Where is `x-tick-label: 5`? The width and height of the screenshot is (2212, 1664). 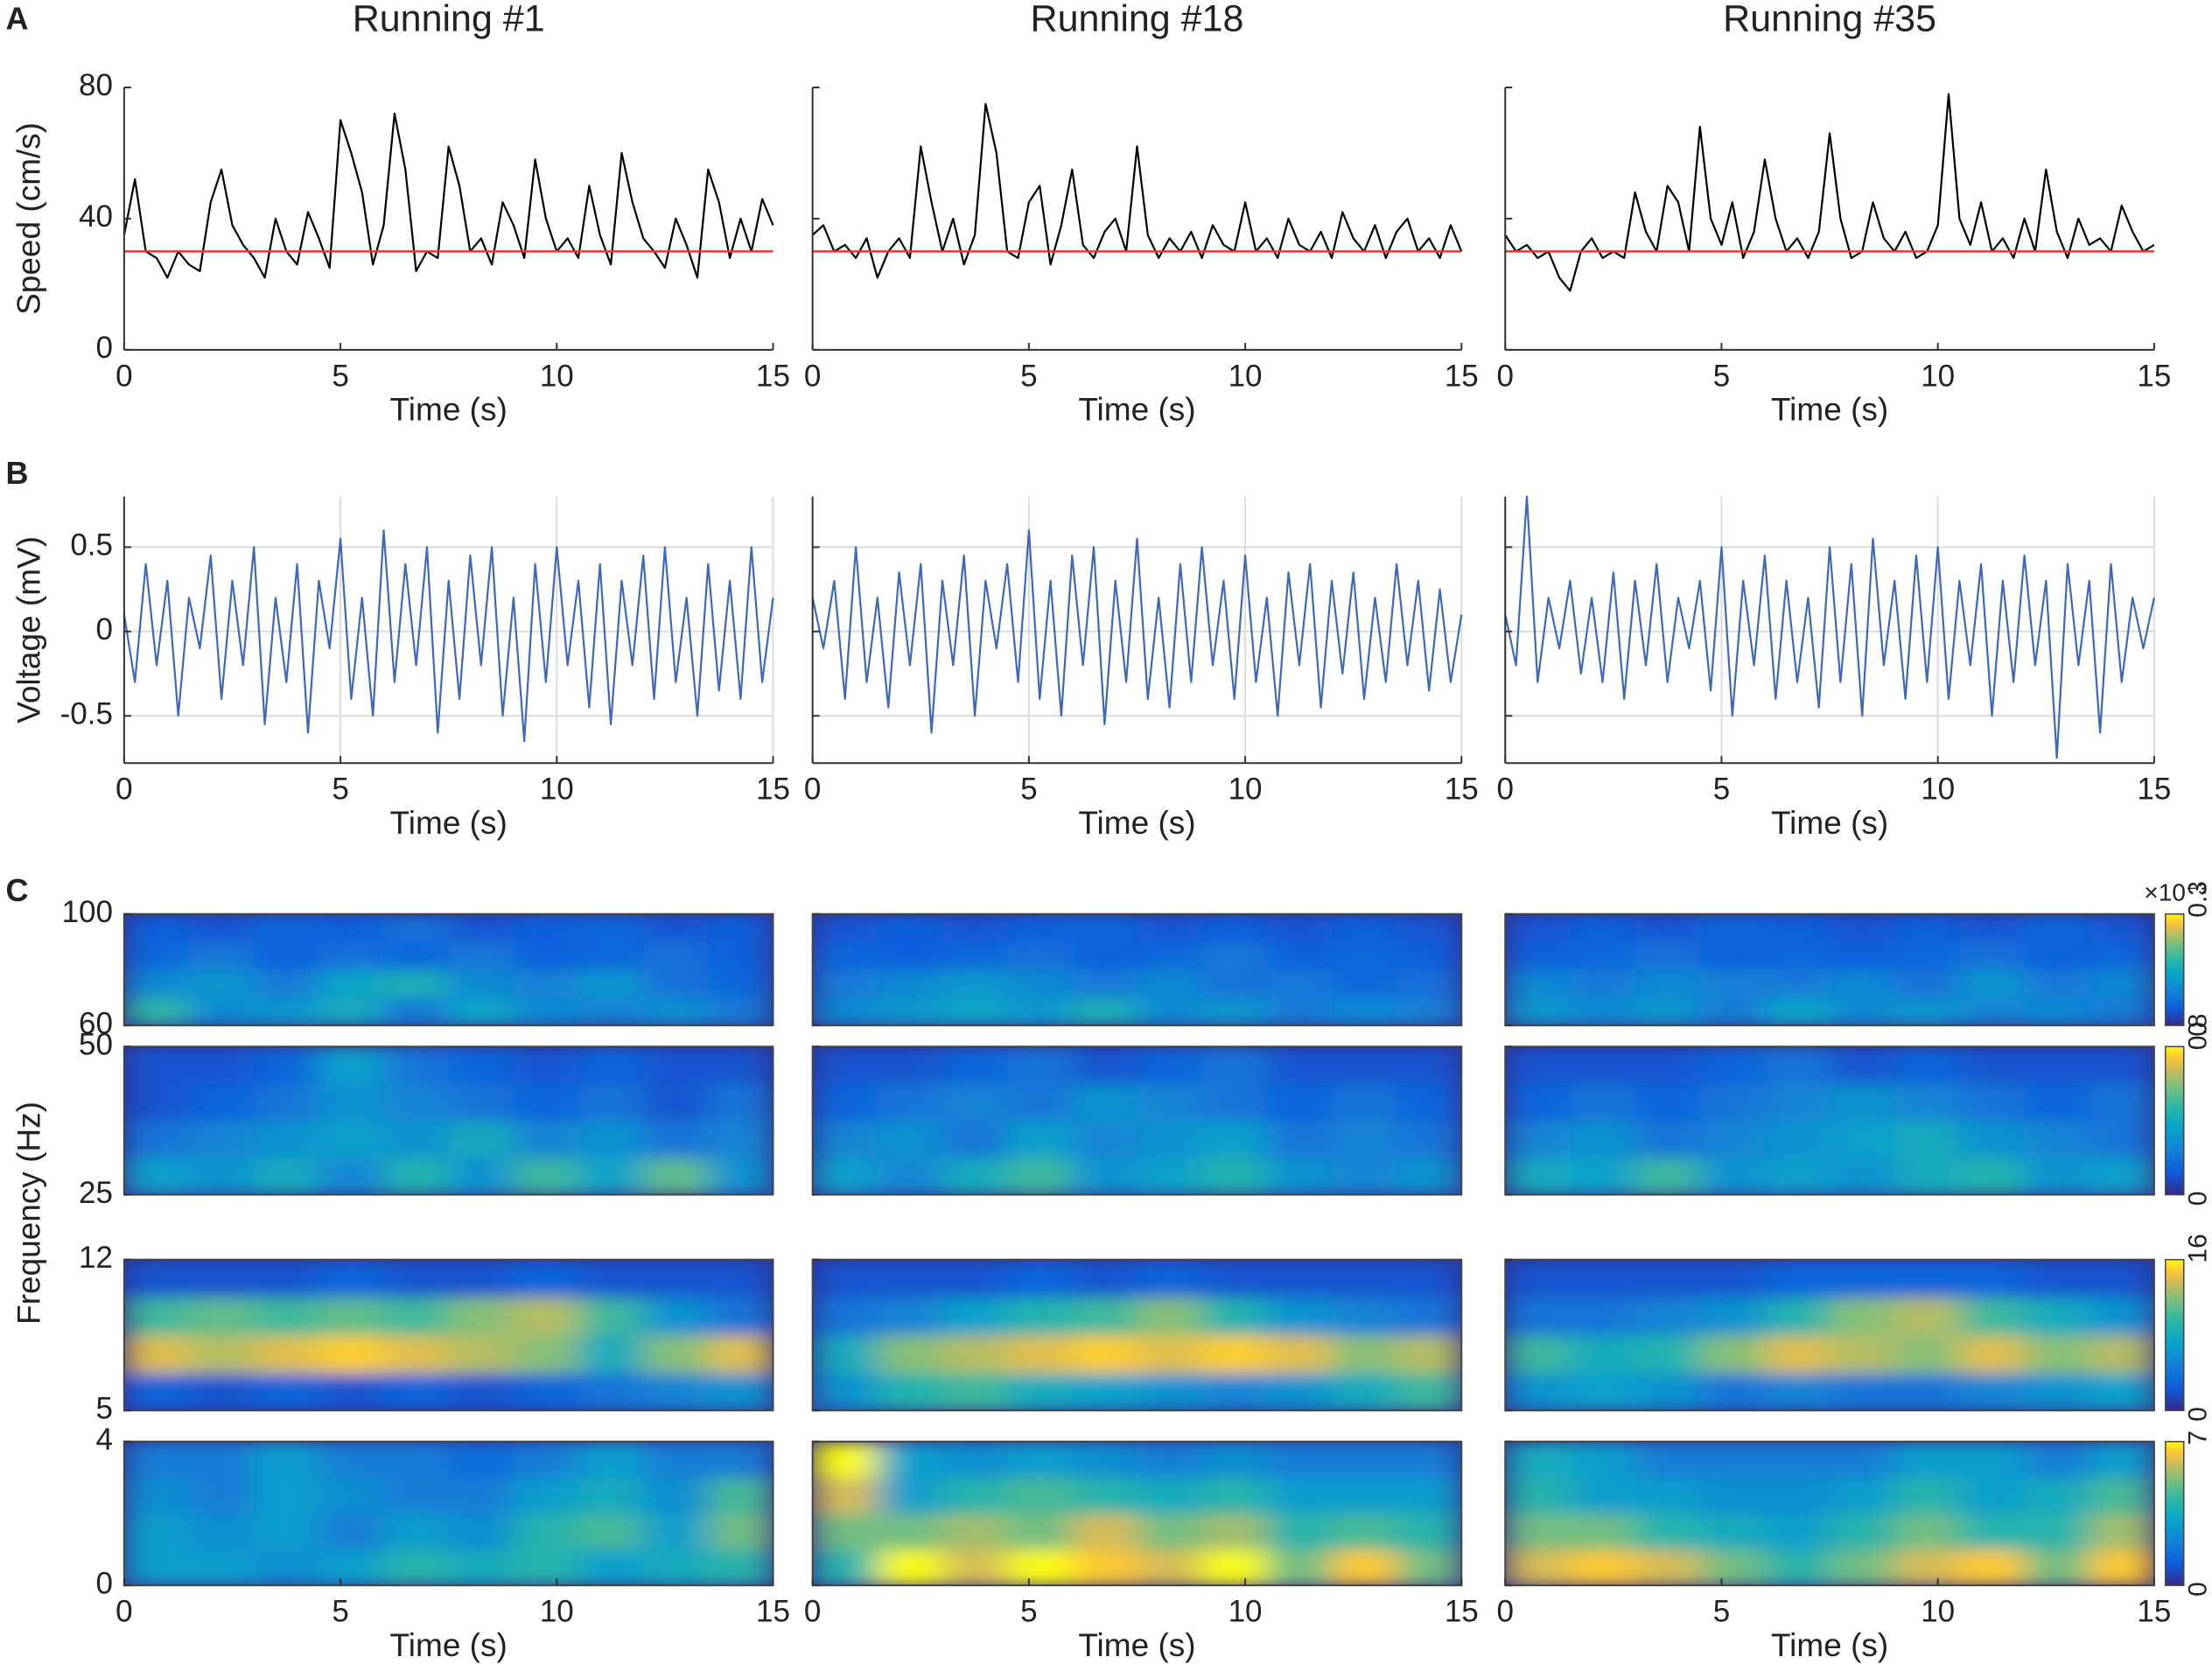 x-tick-label: 5 is located at coordinates (1028, 376).